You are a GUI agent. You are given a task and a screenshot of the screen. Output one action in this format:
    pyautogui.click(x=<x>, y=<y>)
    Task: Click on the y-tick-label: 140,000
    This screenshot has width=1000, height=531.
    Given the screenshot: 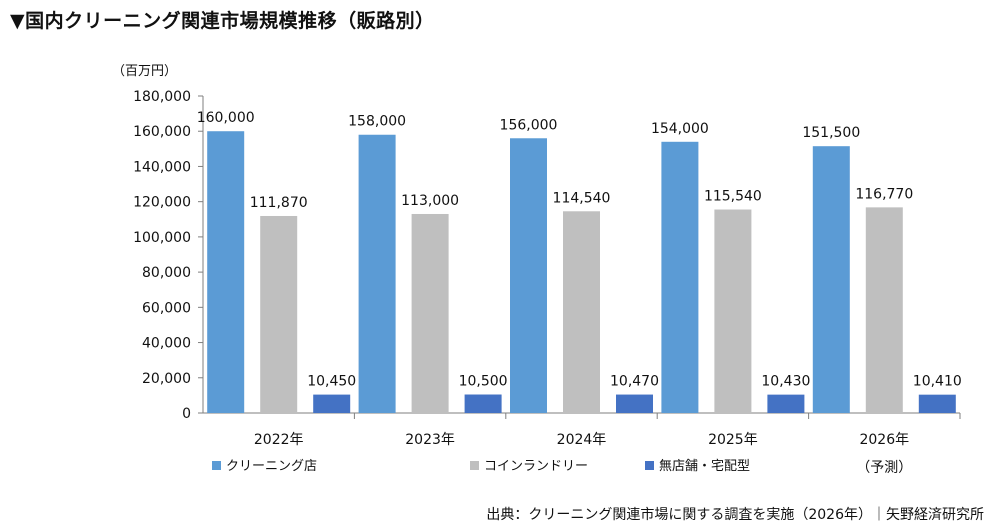 What is the action you would take?
    pyautogui.click(x=162, y=167)
    